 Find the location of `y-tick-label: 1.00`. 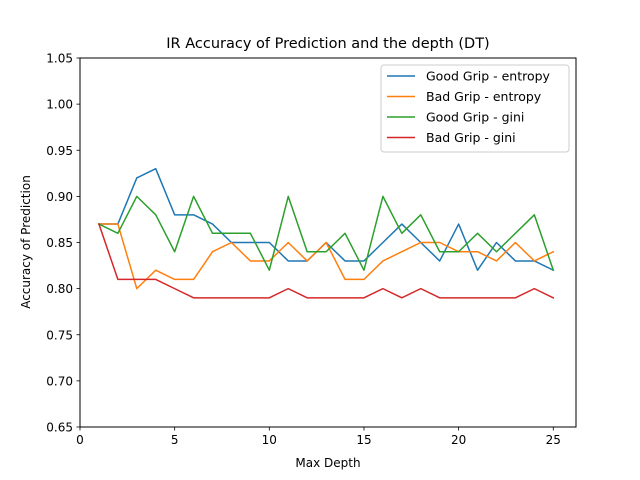

y-tick-label: 1.00 is located at coordinates (59, 105).